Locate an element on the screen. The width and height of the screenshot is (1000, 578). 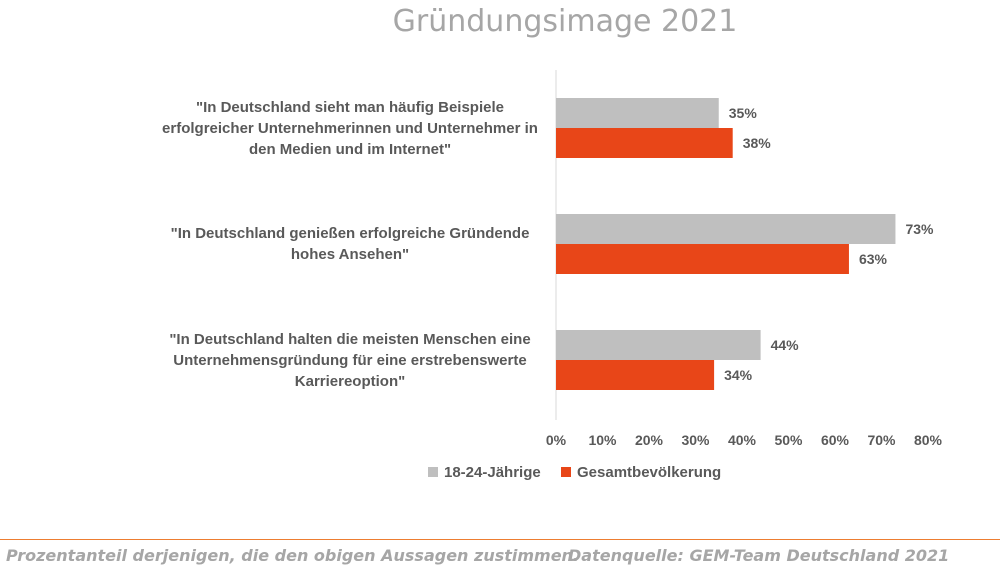
legend-item-gesamt: Gesamtbevölkerung is located at coordinates (641, 472).